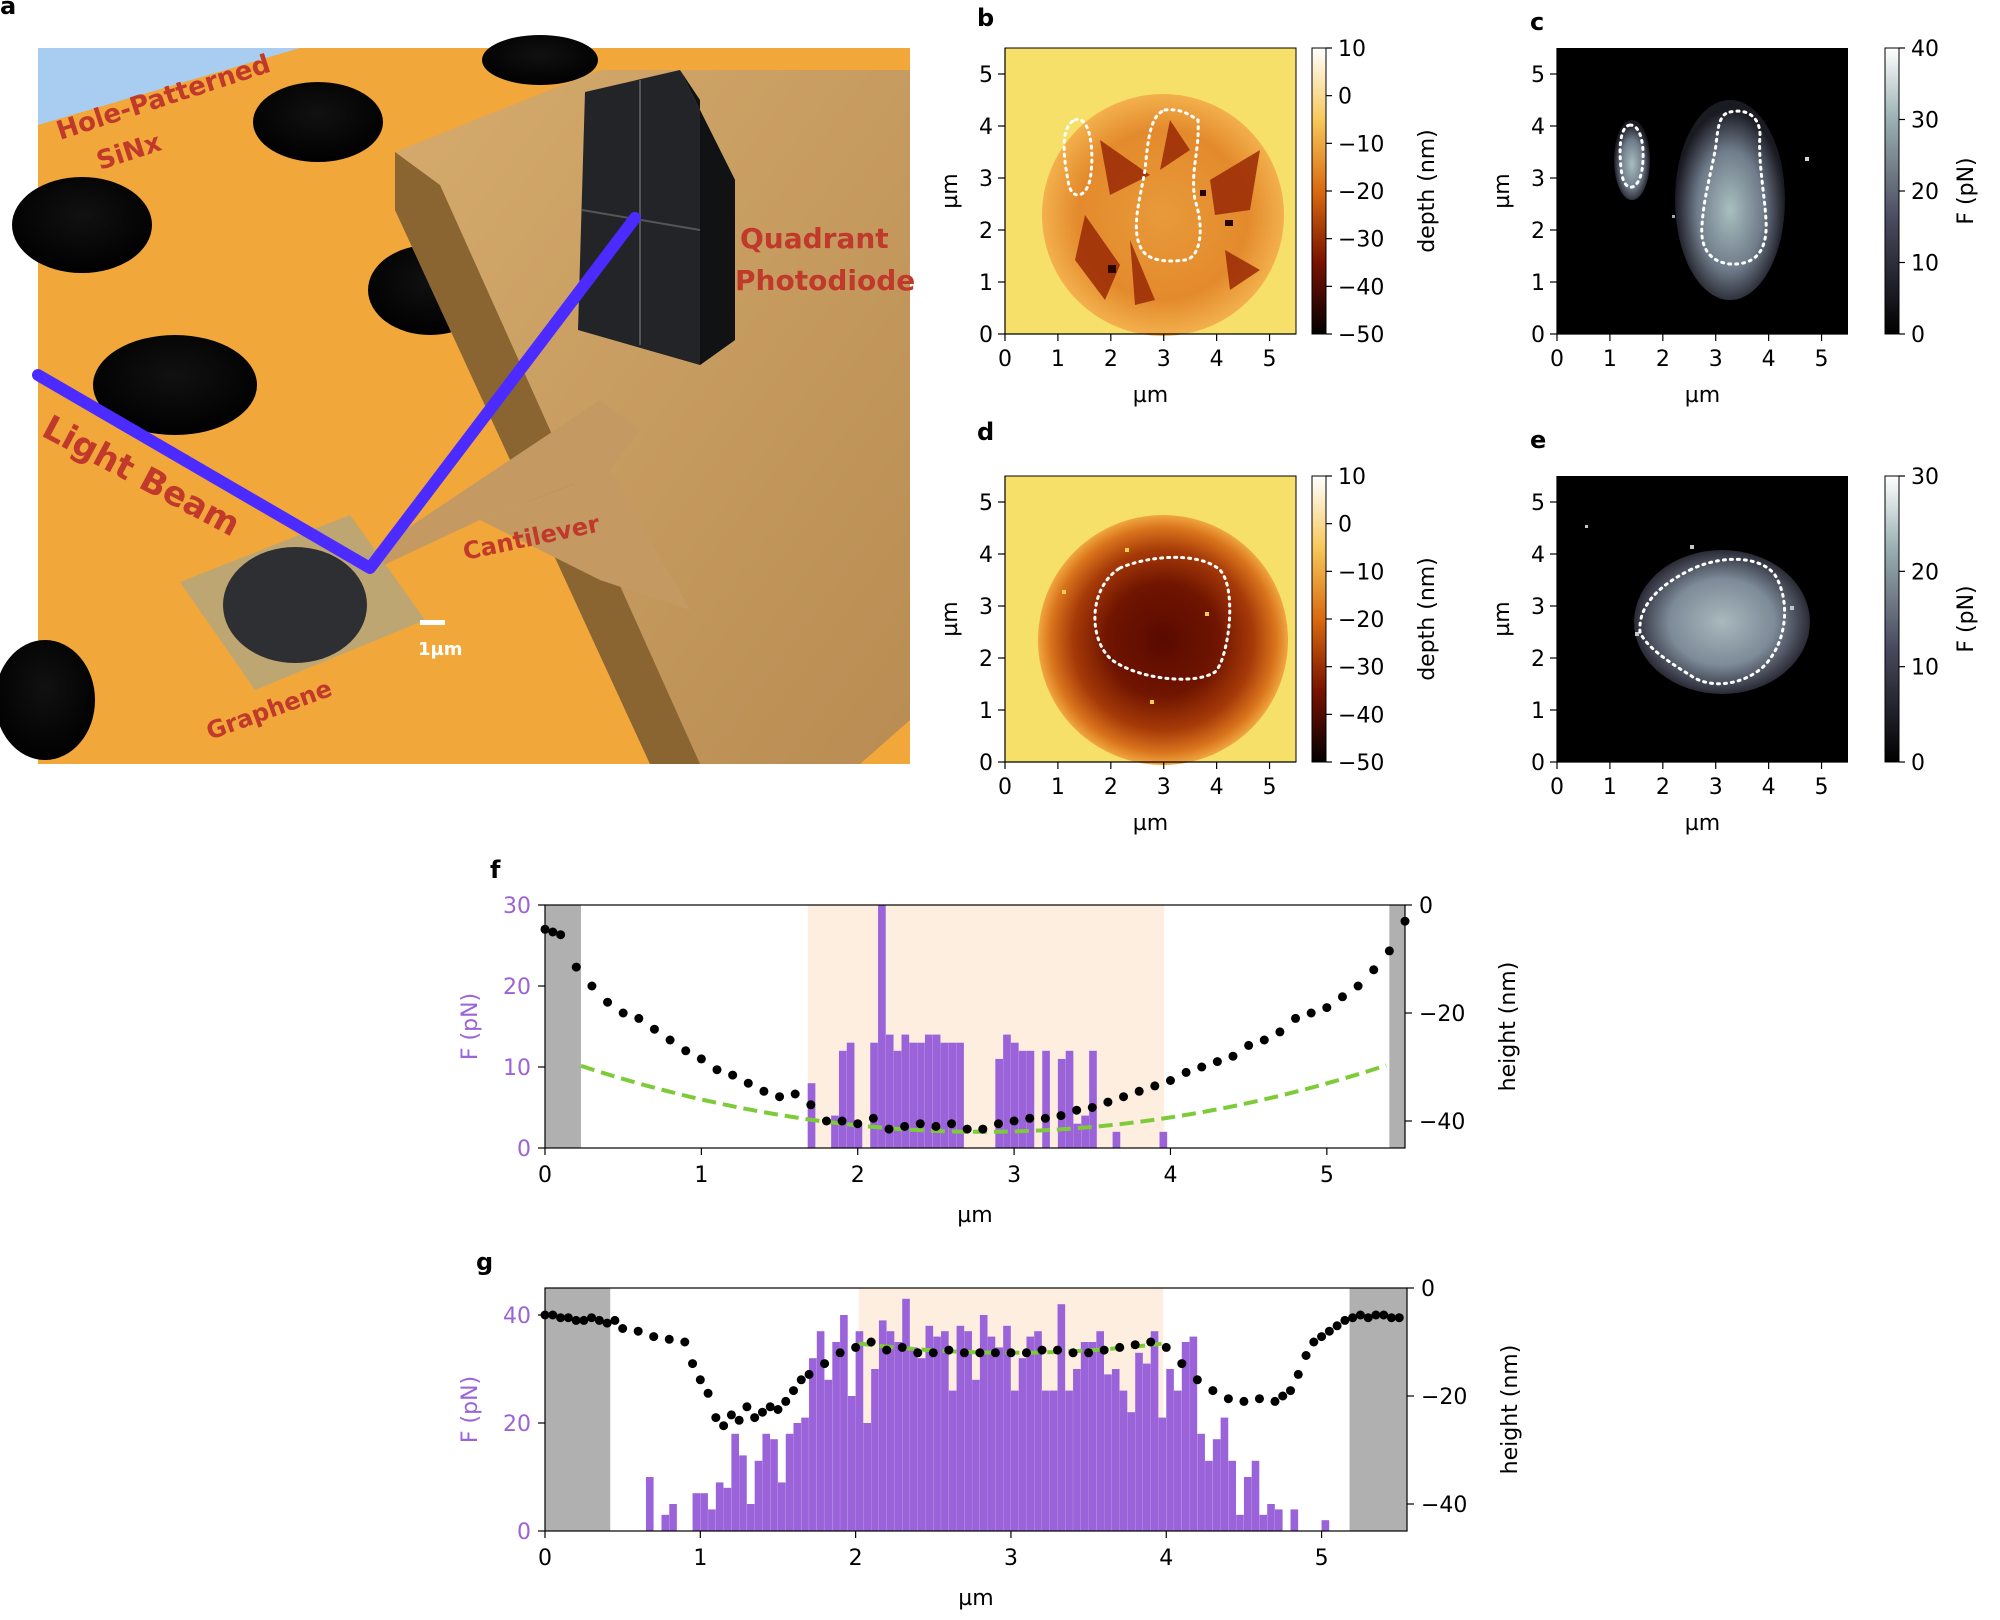 The height and width of the screenshot is (1620, 2000). Describe the element at coordinates (1502, 190) in the screenshot. I see `y-axis-label-c: µm` at that location.